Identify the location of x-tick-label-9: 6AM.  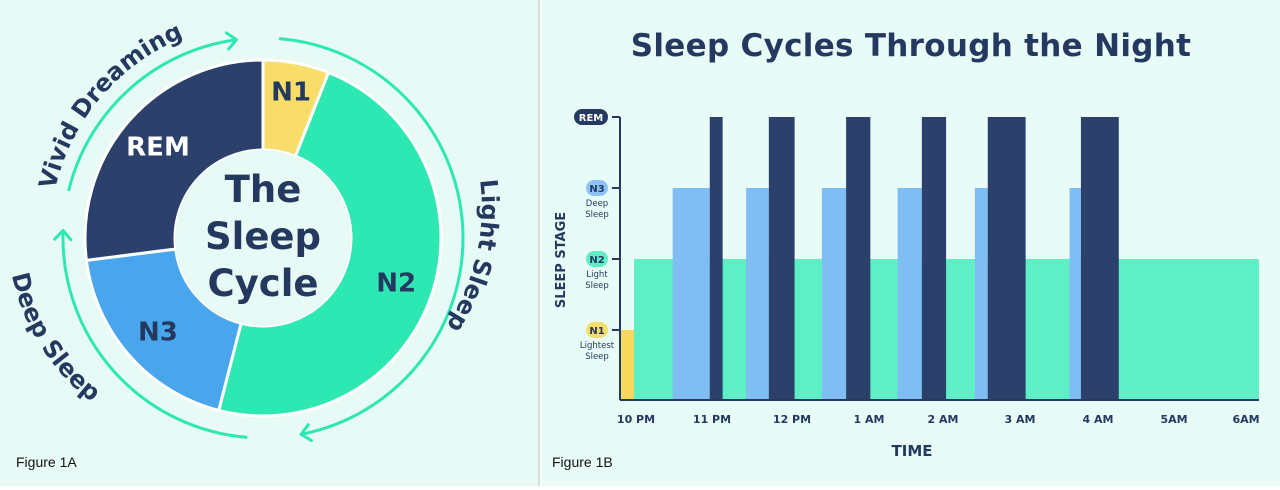
(1245, 419).